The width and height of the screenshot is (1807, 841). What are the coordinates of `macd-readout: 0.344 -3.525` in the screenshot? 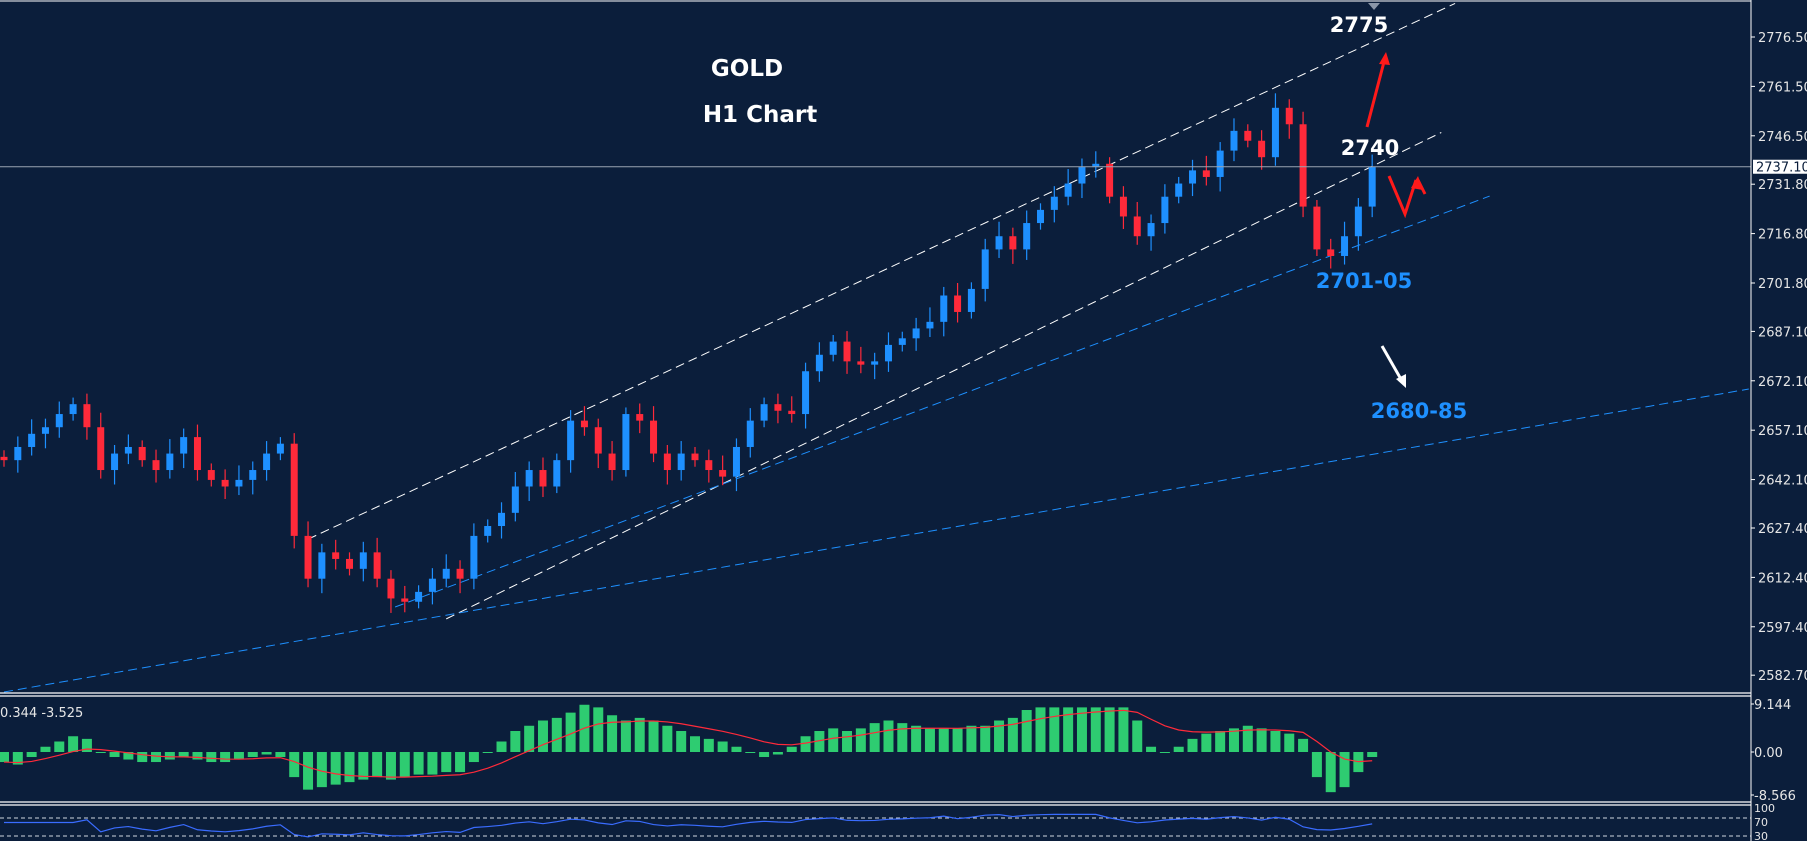 It's located at (41, 713).